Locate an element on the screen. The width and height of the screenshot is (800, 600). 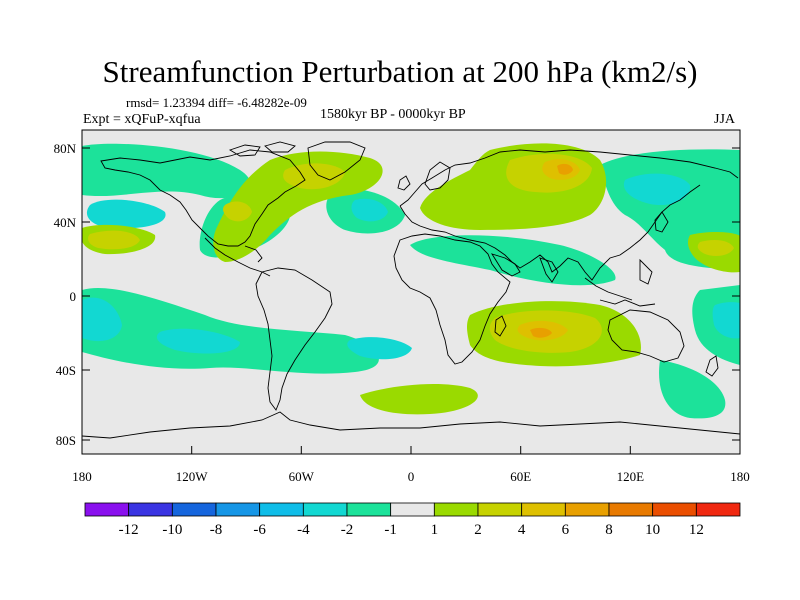
colorbar-label: -6 is located at coordinates (259, 530).